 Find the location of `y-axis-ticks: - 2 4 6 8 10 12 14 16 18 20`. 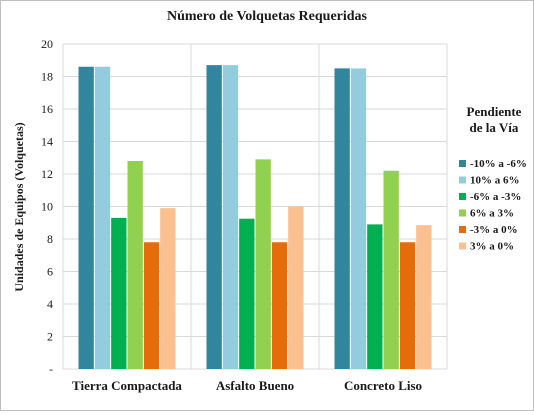

y-axis-ticks: - 2 4 6 8 10 12 14 16 18 20 is located at coordinates (47, 206).